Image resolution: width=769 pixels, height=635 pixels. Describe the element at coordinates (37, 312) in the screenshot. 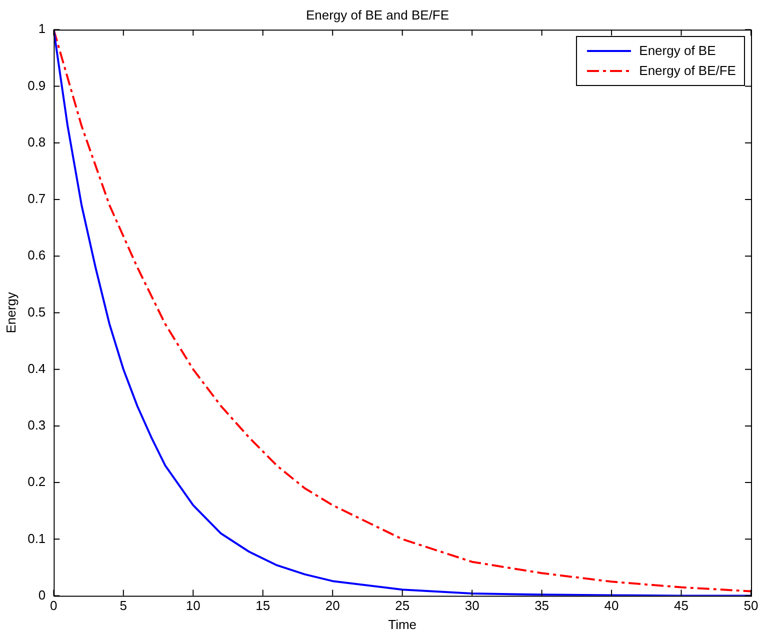

I see `y-tick-label: 0.5` at that location.